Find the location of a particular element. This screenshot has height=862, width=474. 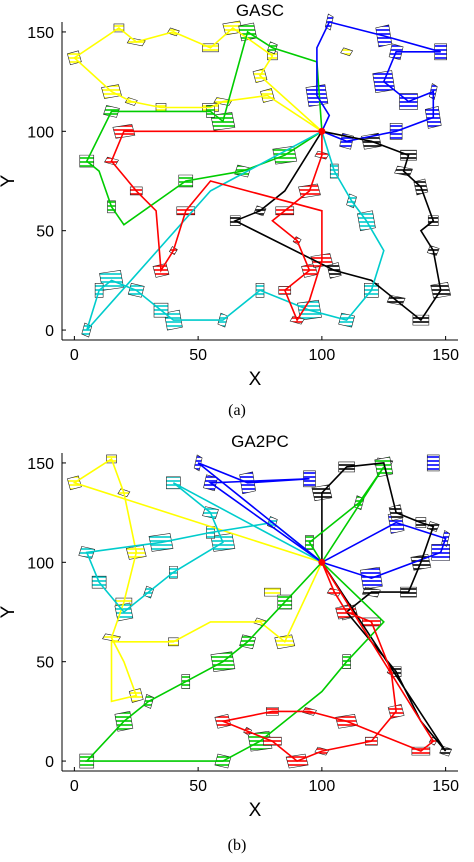

ga2pc-patch is located at coordinates (433, 463).